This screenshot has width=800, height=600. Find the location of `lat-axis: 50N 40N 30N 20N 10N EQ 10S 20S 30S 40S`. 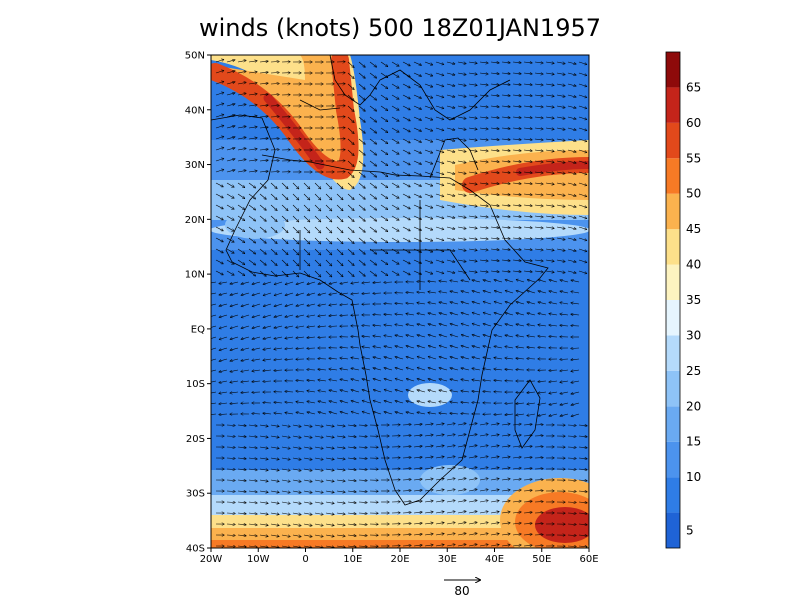

lat-axis: 50N 40N 30N 20N 10N EQ 10S 20S 30S 40S is located at coordinates (198, 303).